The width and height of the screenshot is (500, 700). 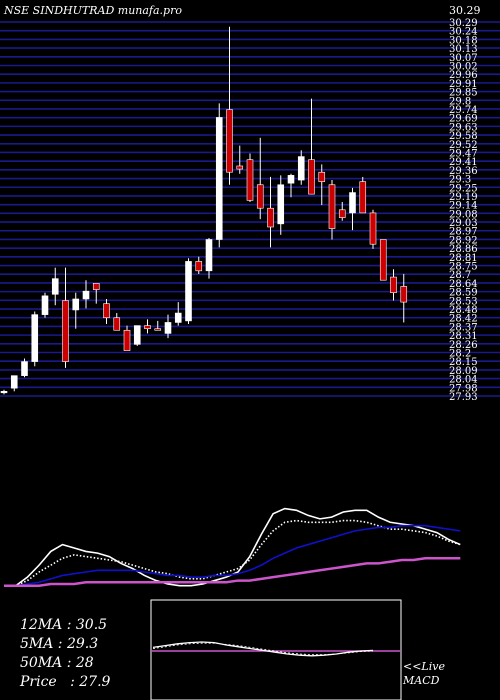 I want to click on axis-tick-label: 29.19, so click(x=463, y=197).